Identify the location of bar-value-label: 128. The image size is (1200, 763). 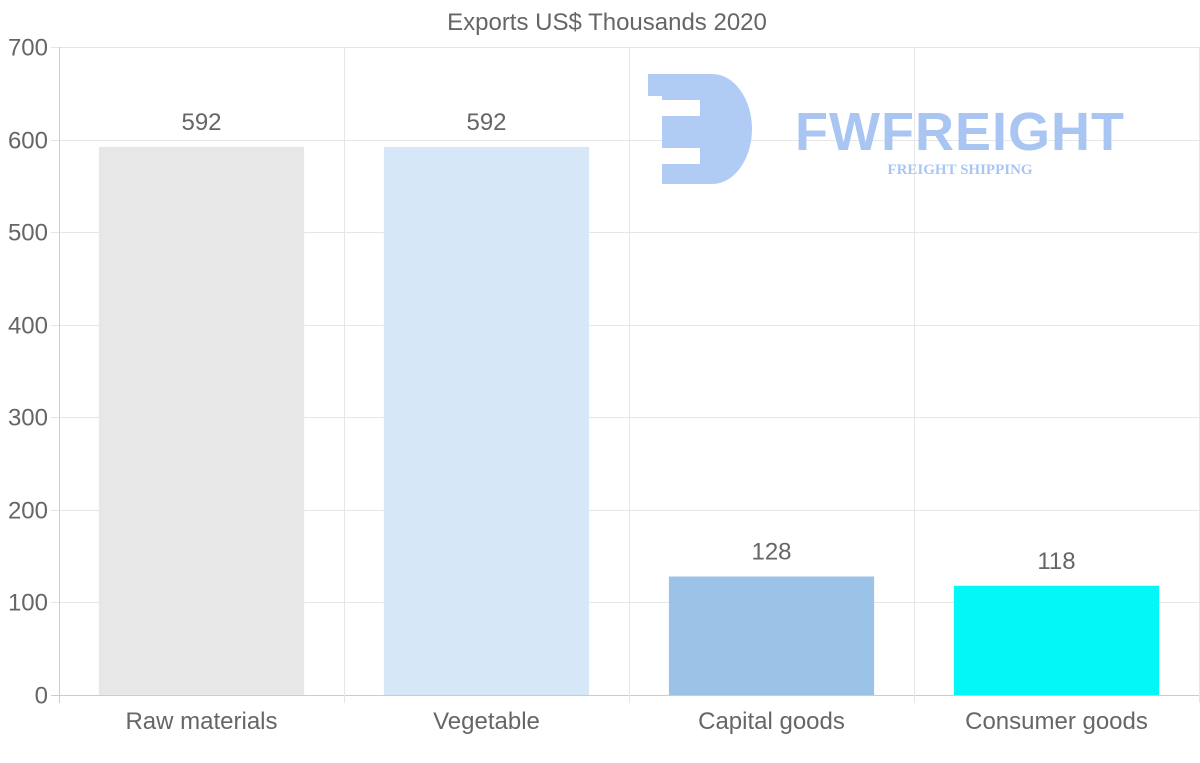
(771, 552).